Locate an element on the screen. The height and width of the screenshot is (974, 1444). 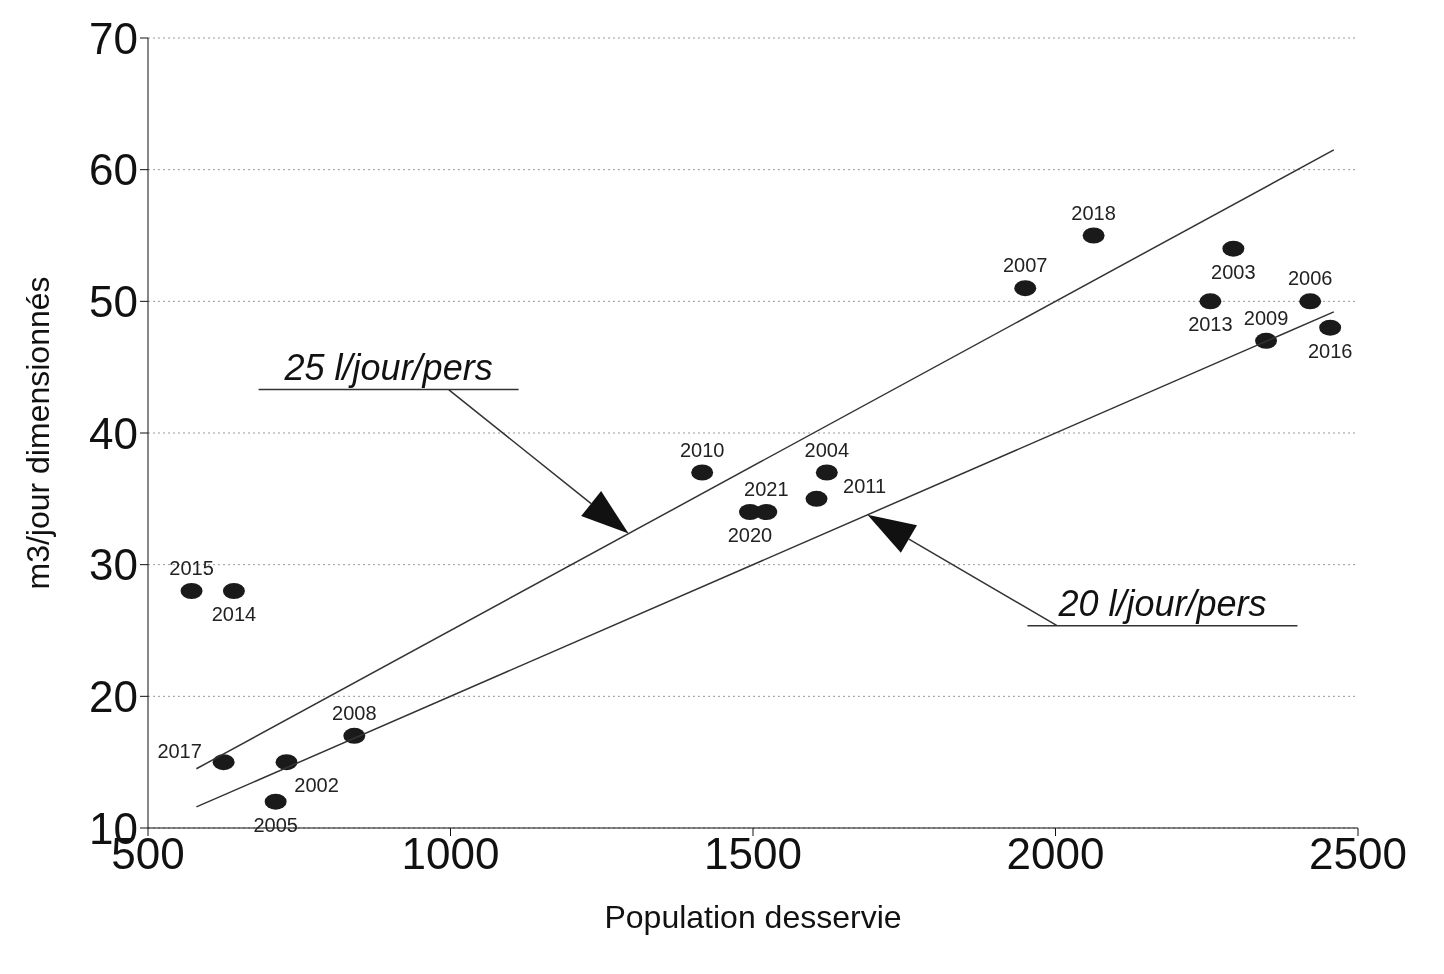
annotation: 2010 is located at coordinates (702, 449).